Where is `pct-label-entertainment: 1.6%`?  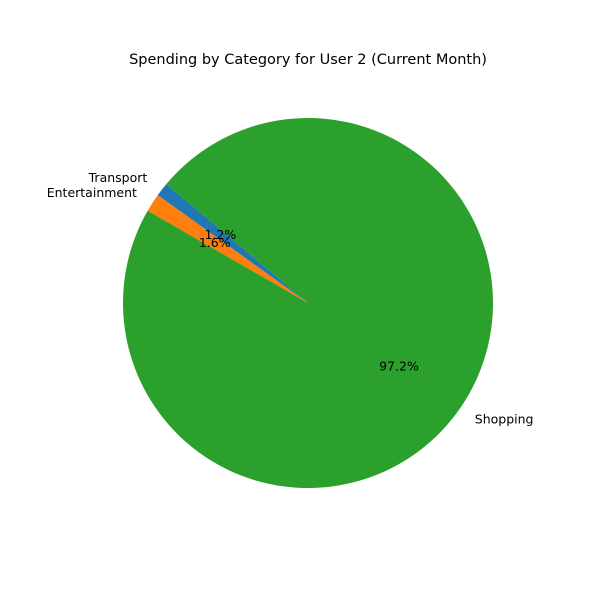 pct-label-entertainment: 1.6% is located at coordinates (215, 242).